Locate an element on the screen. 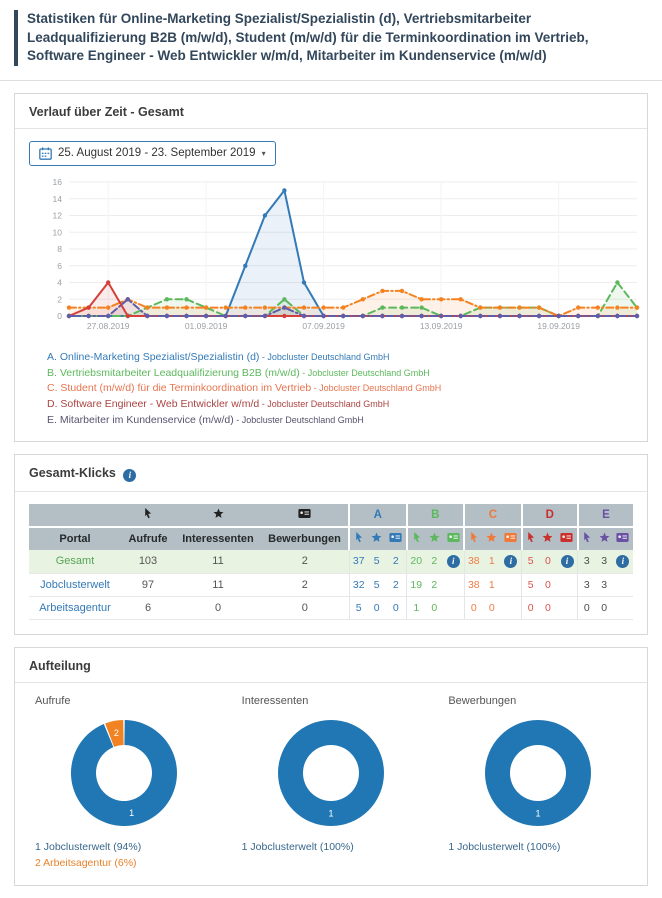 The height and width of the screenshot is (898, 662). donut-title: Aufrufe is located at coordinates (53, 700).